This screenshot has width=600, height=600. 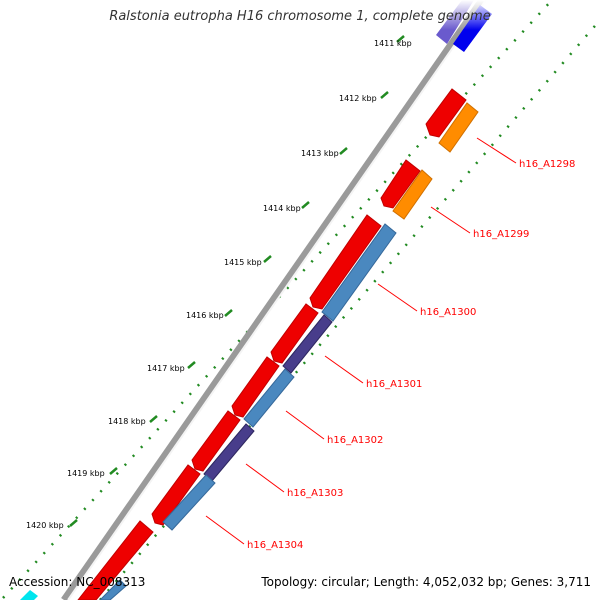 What do you see at coordinates (77, 582) in the screenshot?
I see `accession-text: Accession: NC_008313` at bounding box center [77, 582].